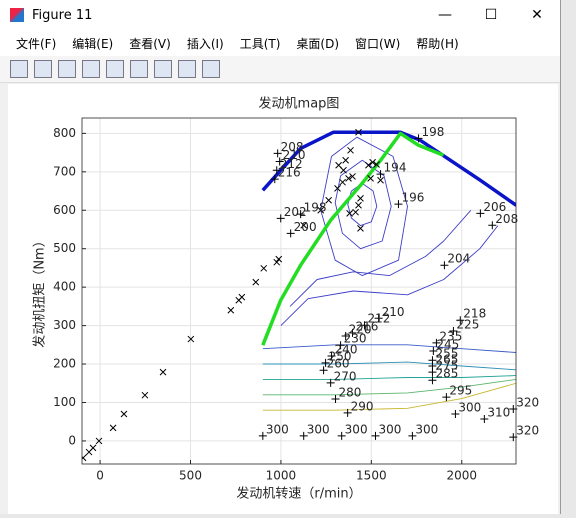  What do you see at coordinates (64, 325) in the screenshot?
I see `y-tick-label: 300` at bounding box center [64, 325].